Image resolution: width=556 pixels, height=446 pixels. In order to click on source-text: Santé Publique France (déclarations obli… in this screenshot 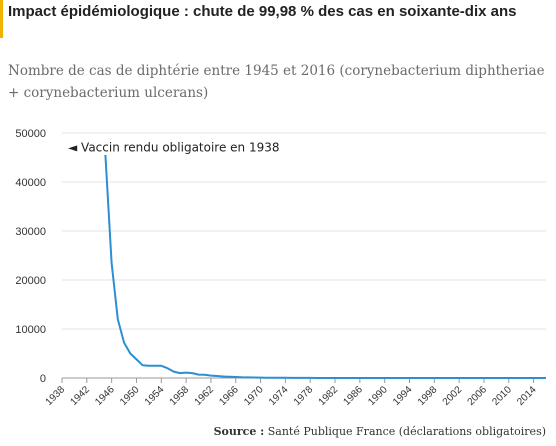, I will do `click(406, 431)`.